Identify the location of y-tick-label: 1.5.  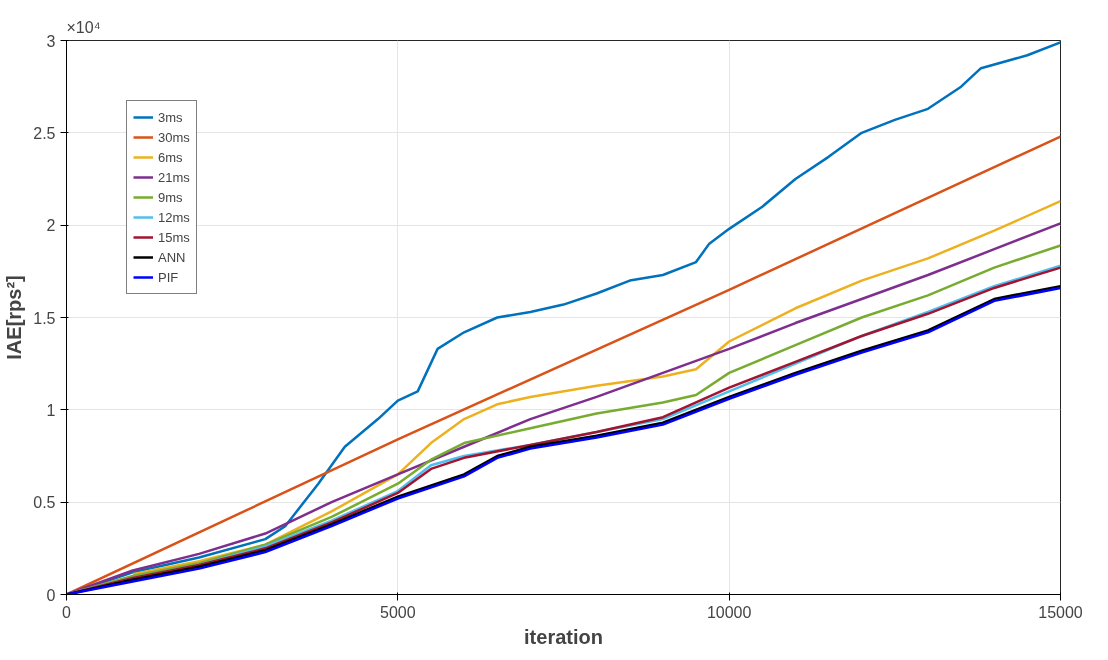
(44, 318).